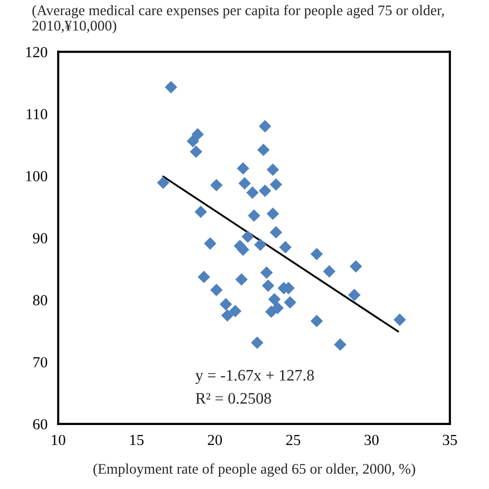  I want to click on x-tick-label: 20, so click(215, 440).